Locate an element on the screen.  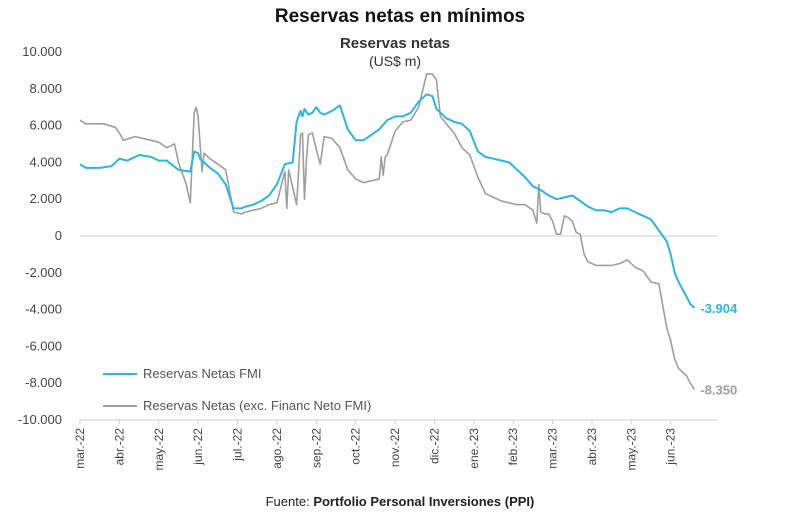
x-tick-label: sep.-22 is located at coordinates (316, 448).